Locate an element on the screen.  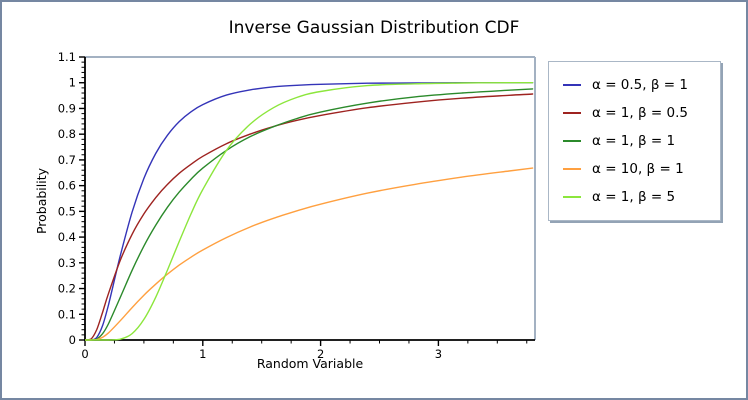
legend-item-4: α = 1, β = 5 is located at coordinates (634, 197).